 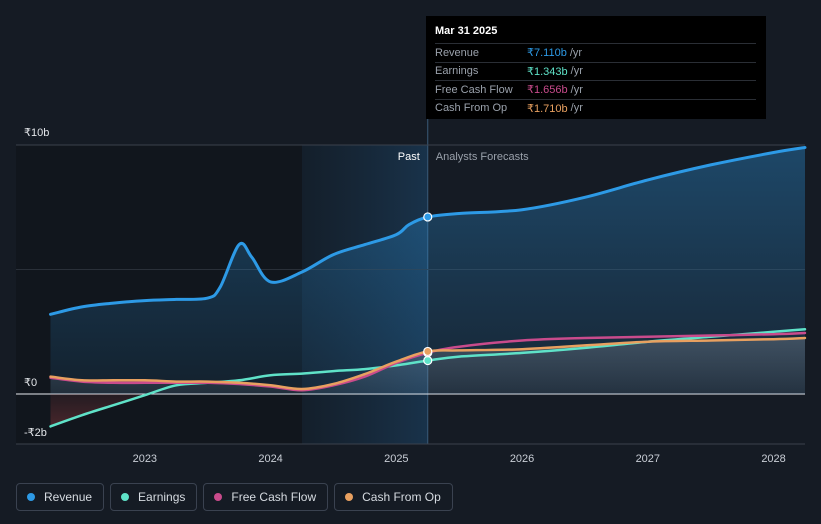 What do you see at coordinates (595, 108) in the screenshot?
I see `tooltip-row-cash-from-op: Cash From Op ₹1.710b /yr` at bounding box center [595, 108].